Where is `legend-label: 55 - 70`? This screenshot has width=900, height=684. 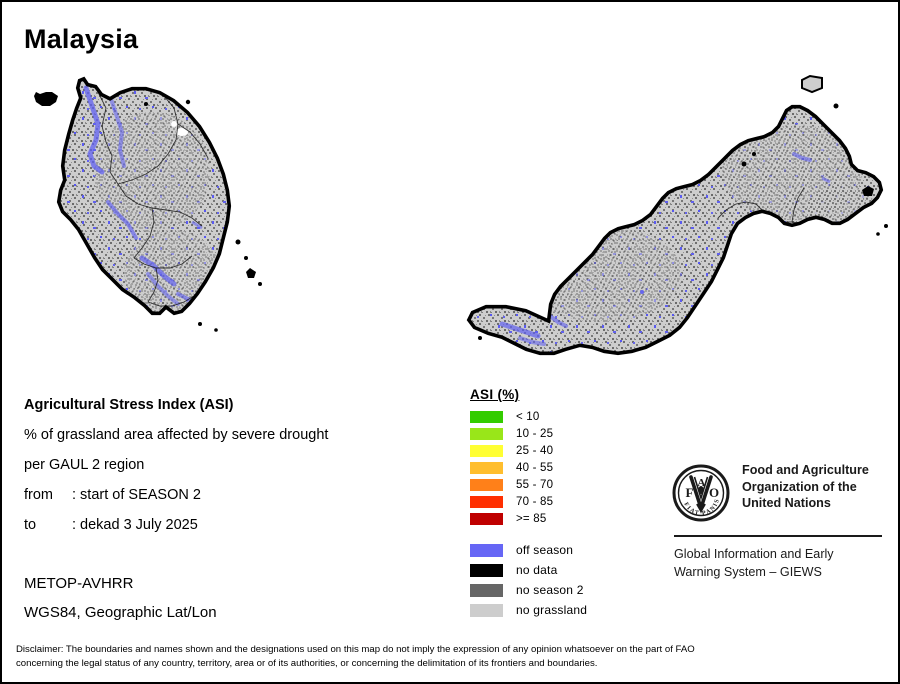 legend-label: 55 - 70 is located at coordinates (535, 484).